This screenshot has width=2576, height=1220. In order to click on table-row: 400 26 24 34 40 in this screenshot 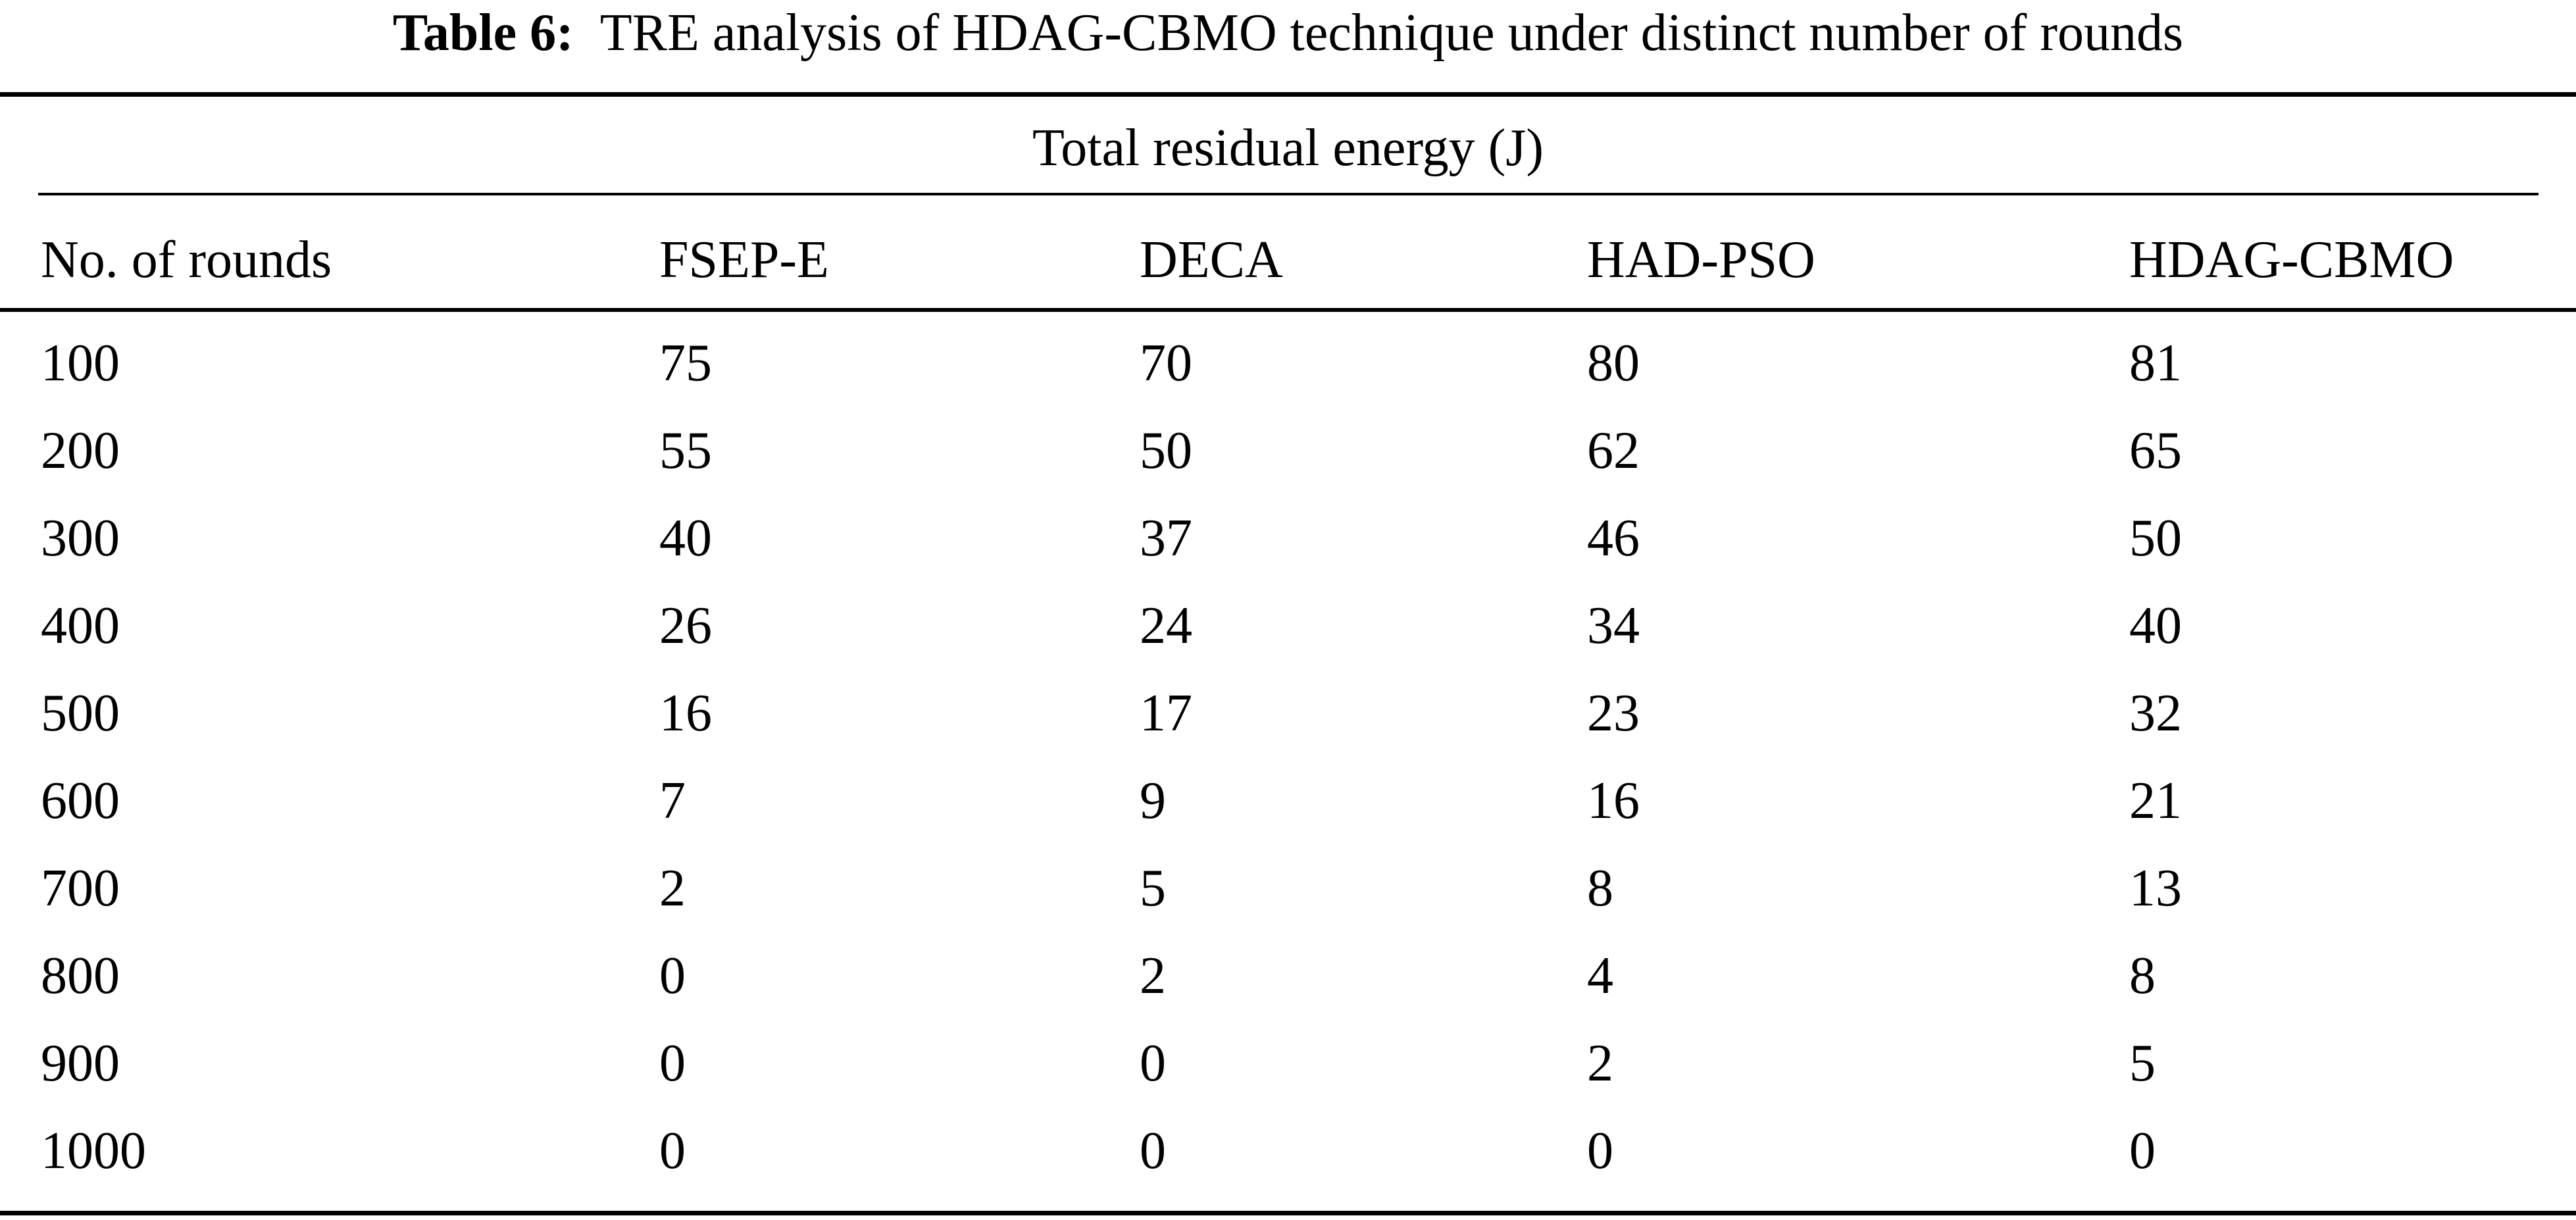, I will do `click(1288, 626)`.